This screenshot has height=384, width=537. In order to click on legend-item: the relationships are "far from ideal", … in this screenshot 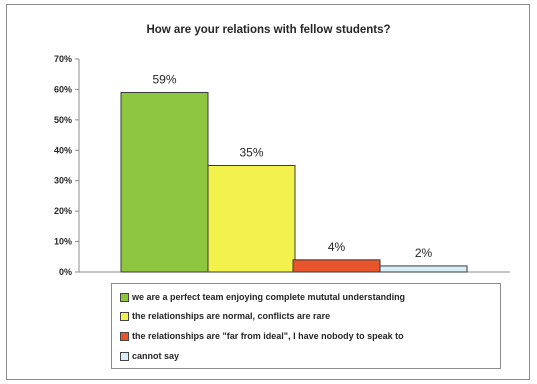, I will do `click(262, 336)`.